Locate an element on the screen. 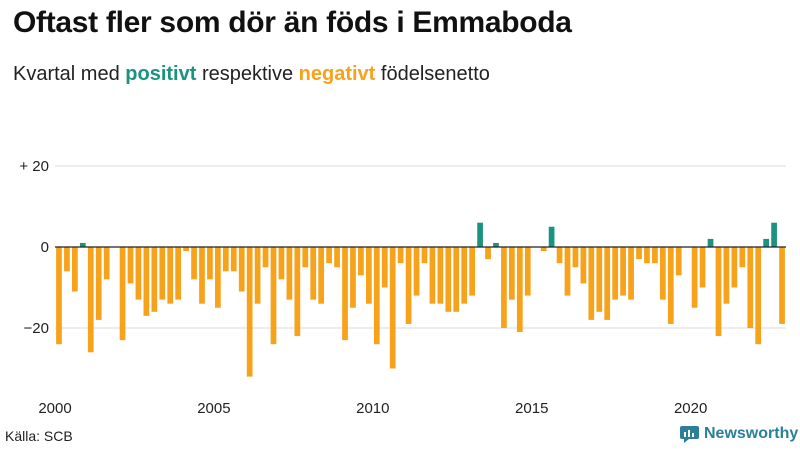 This screenshot has height=450, width=800. brand-logo: Newsworthy is located at coordinates (739, 434).